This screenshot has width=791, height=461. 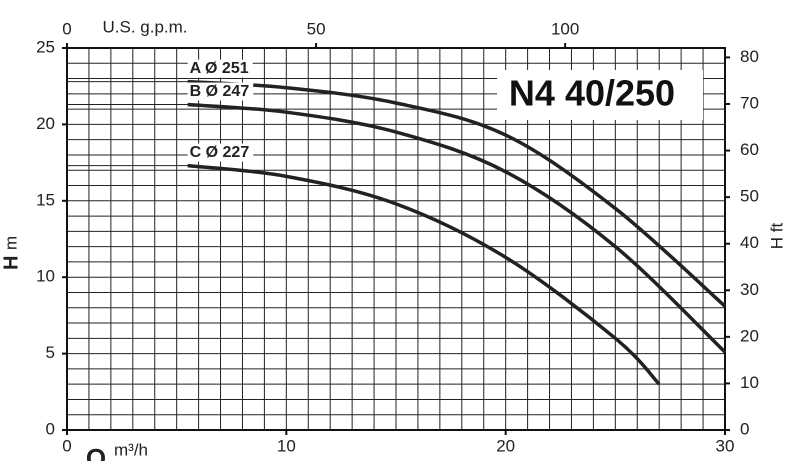 I want to click on curve-label: C Ø 227, so click(x=220, y=152).